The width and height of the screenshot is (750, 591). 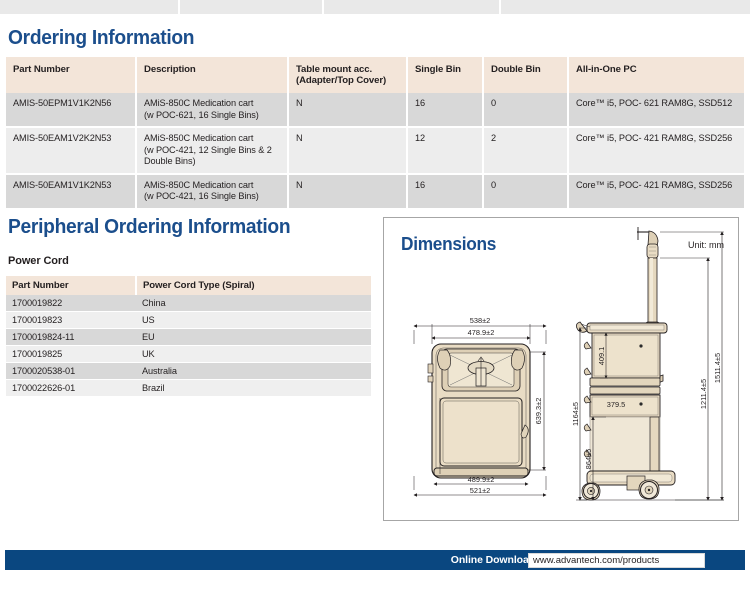 I want to click on peripheral-ordering-information-heading: Peripheral Ordering Information, so click(x=149, y=227).